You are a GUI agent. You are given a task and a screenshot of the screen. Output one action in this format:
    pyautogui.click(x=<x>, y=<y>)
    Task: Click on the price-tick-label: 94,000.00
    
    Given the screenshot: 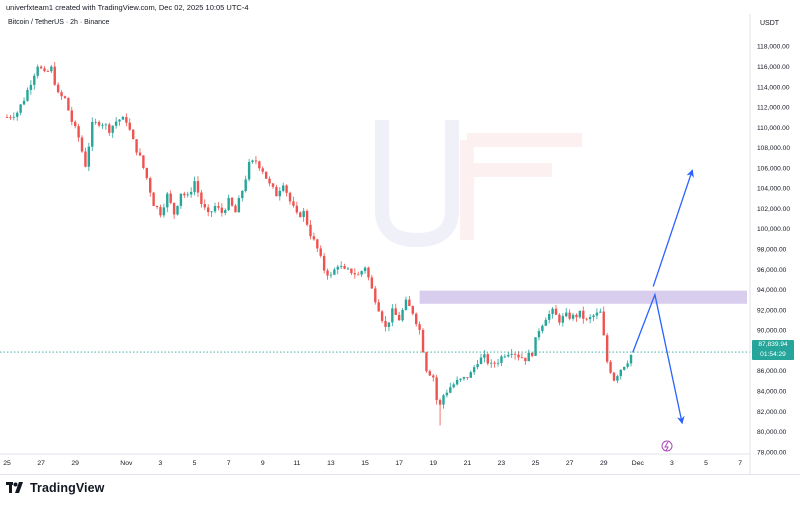 What is the action you would take?
    pyautogui.click(x=772, y=290)
    